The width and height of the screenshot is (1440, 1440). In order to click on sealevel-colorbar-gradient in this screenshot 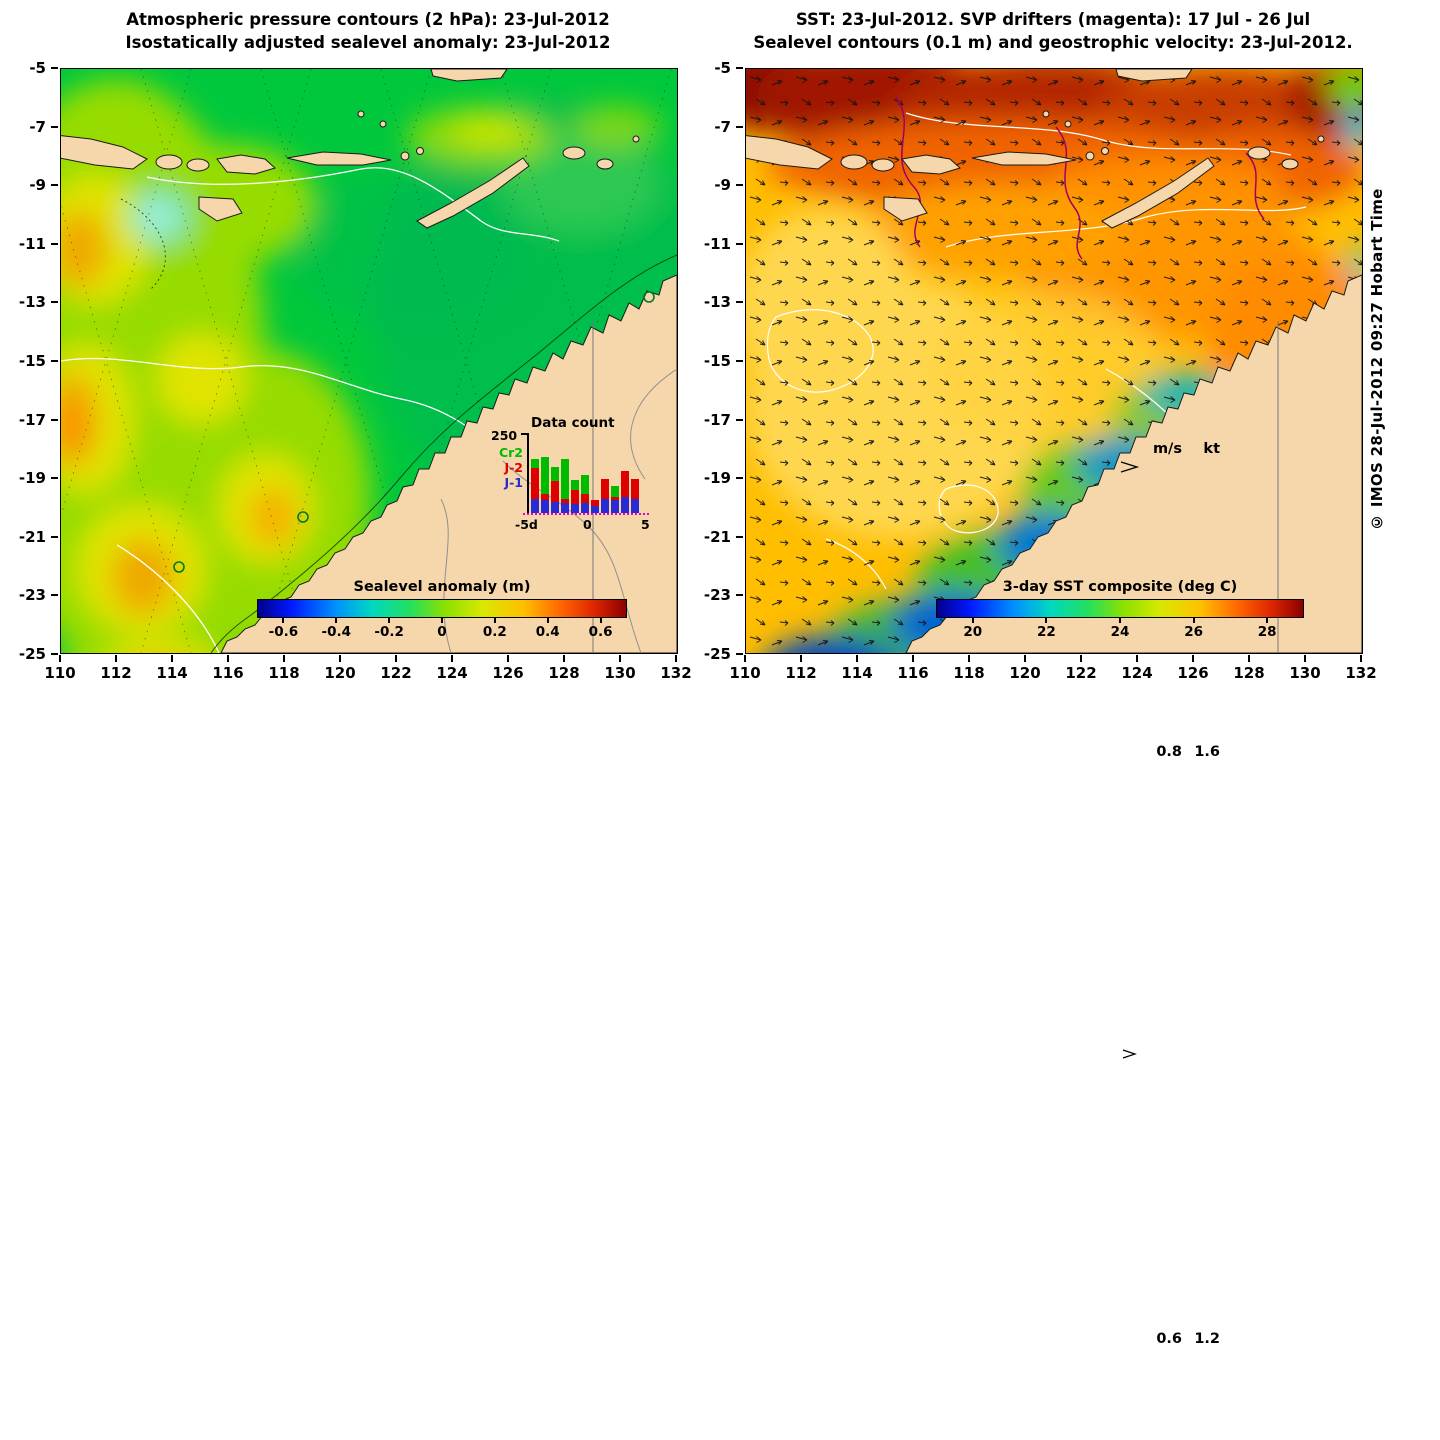, I will do `click(442, 608)`.